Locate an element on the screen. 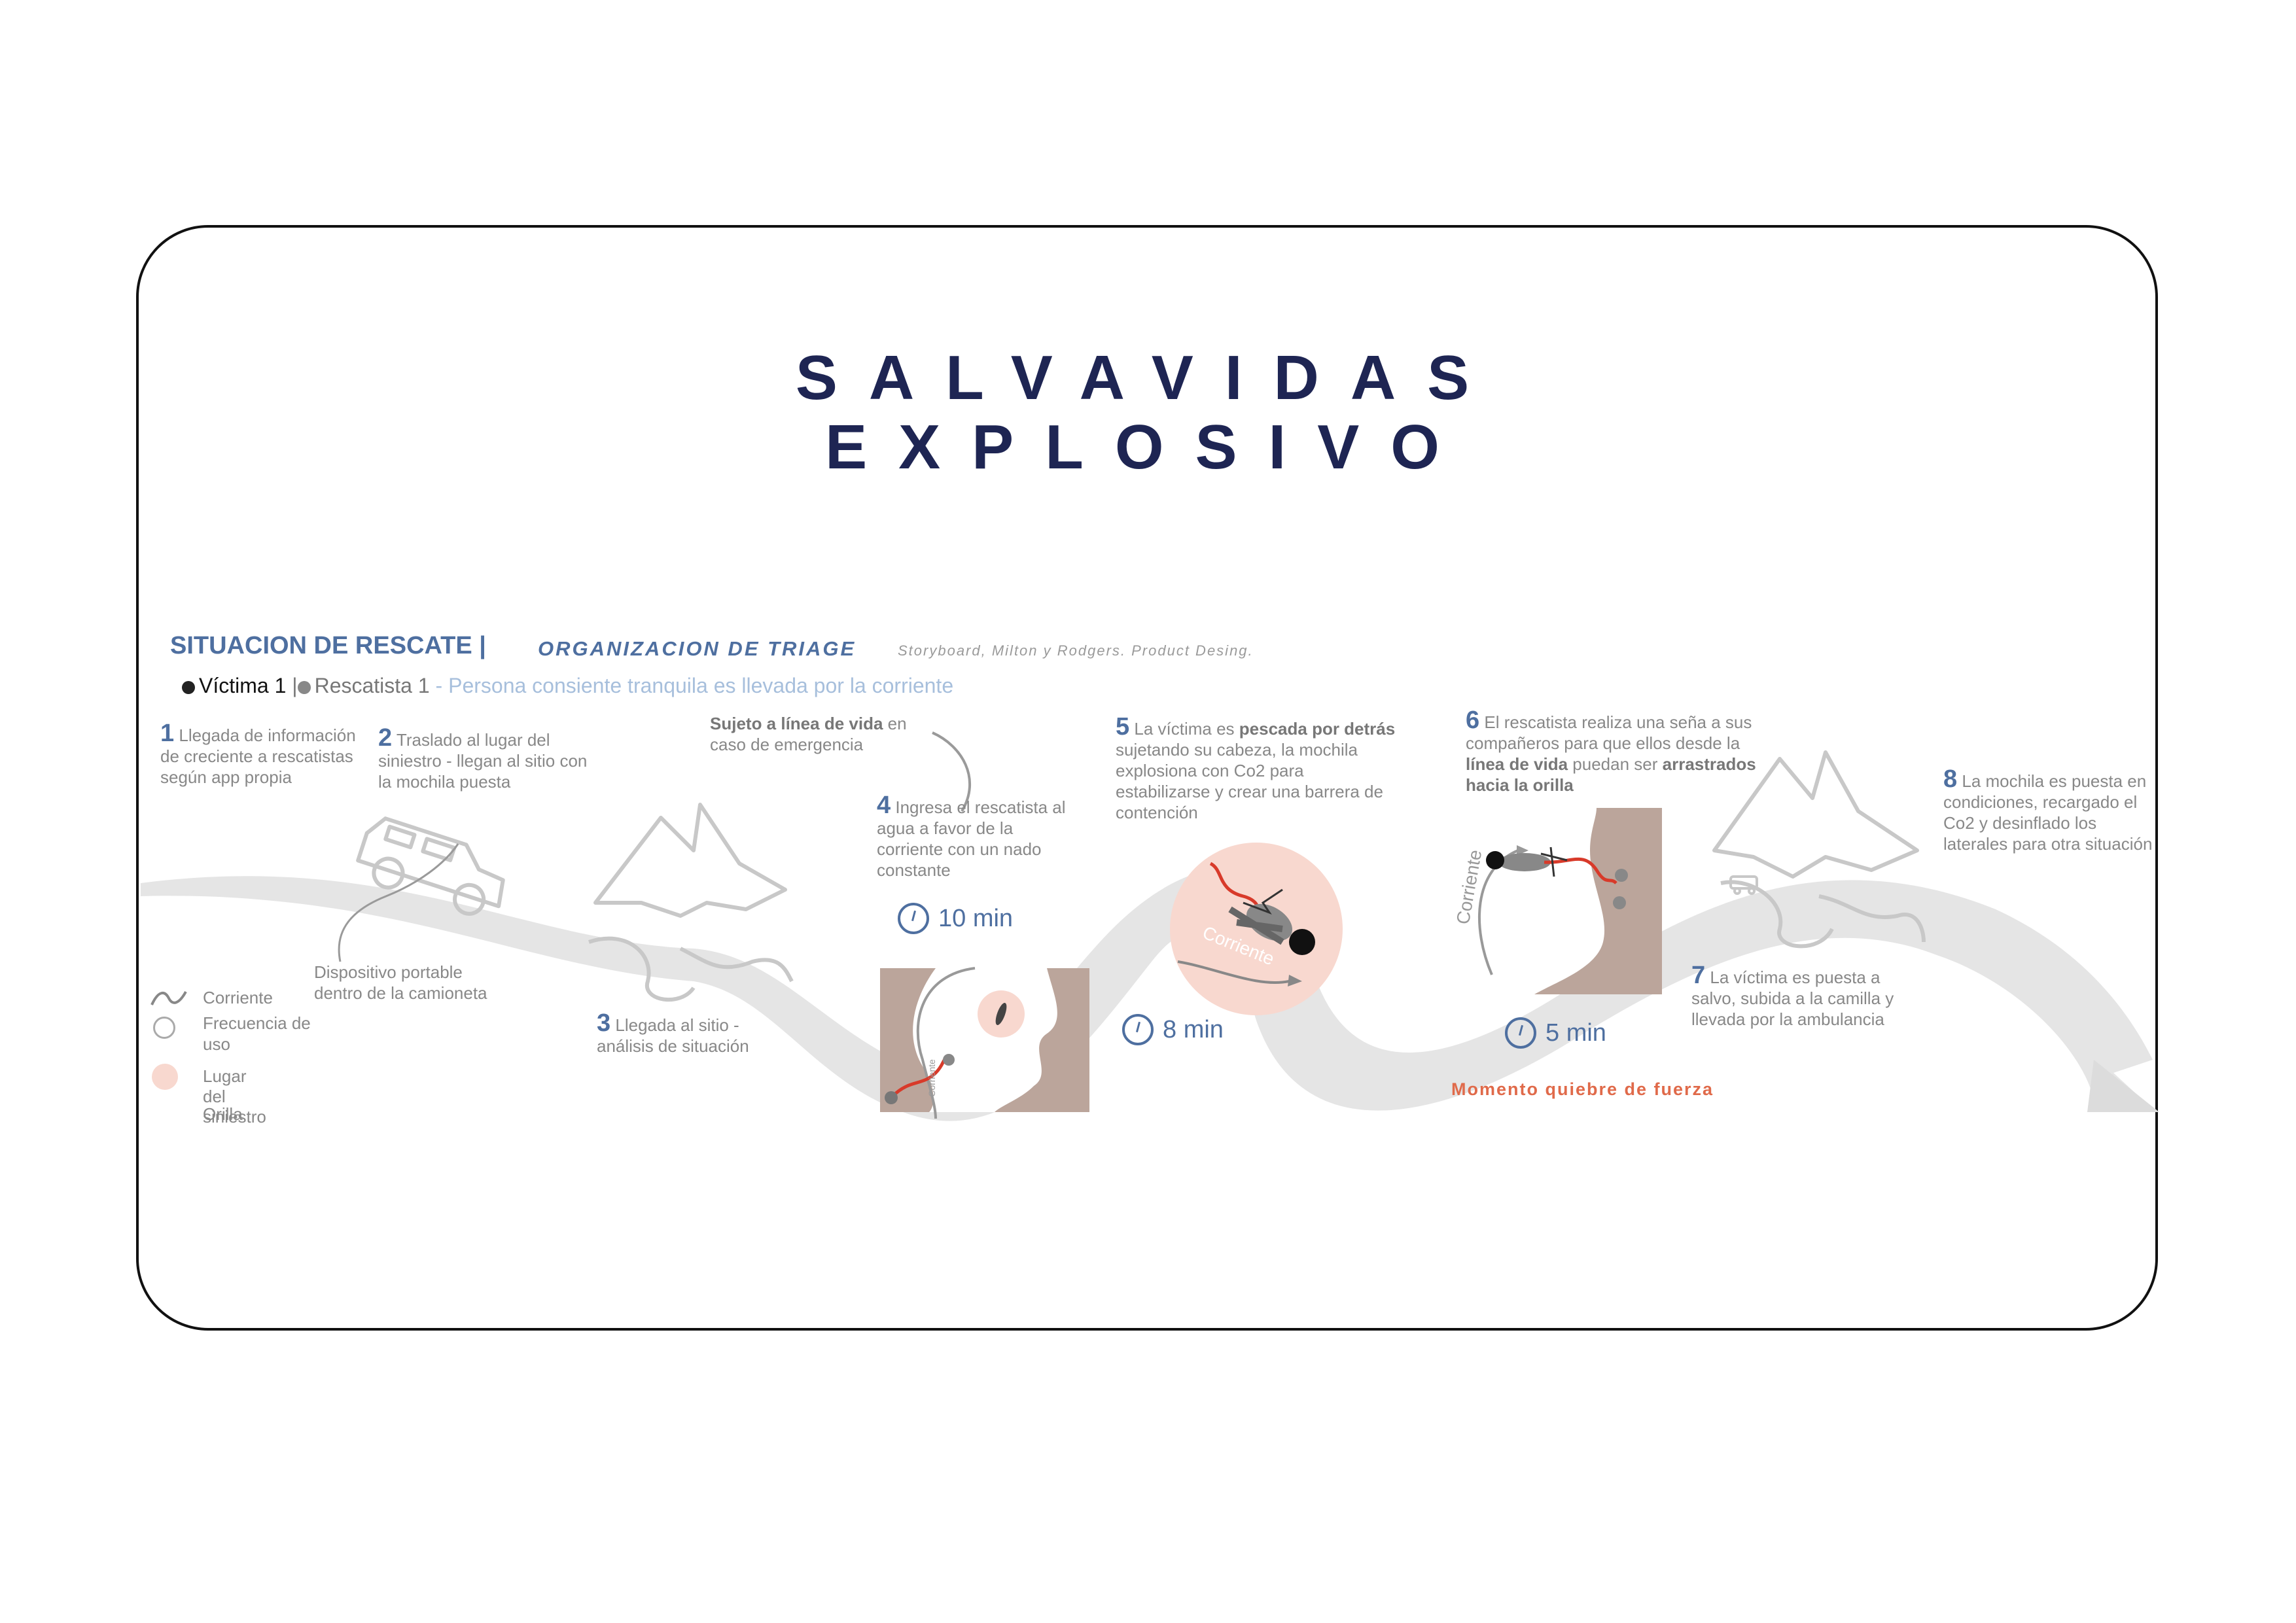 The image size is (2296, 1623). timer-5min: 5 min is located at coordinates (1555, 1033).